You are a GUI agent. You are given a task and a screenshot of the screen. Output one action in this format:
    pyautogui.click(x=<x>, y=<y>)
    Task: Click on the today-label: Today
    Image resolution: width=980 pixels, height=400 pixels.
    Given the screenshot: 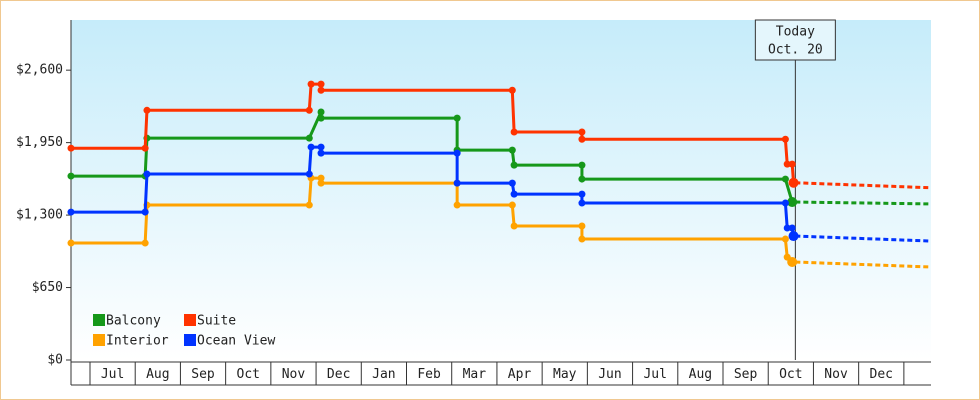 What is the action you would take?
    pyautogui.click(x=795, y=32)
    